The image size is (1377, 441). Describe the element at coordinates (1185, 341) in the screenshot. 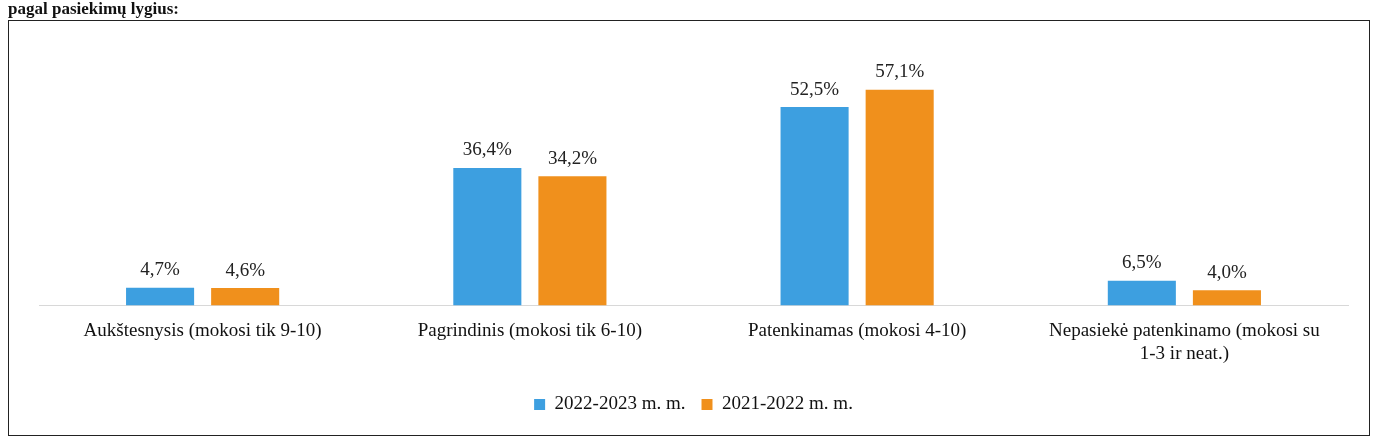

I see `x-tick-label: Nepasiekė patenkinamo (mokosi su 1-3 ir neat.)` at that location.